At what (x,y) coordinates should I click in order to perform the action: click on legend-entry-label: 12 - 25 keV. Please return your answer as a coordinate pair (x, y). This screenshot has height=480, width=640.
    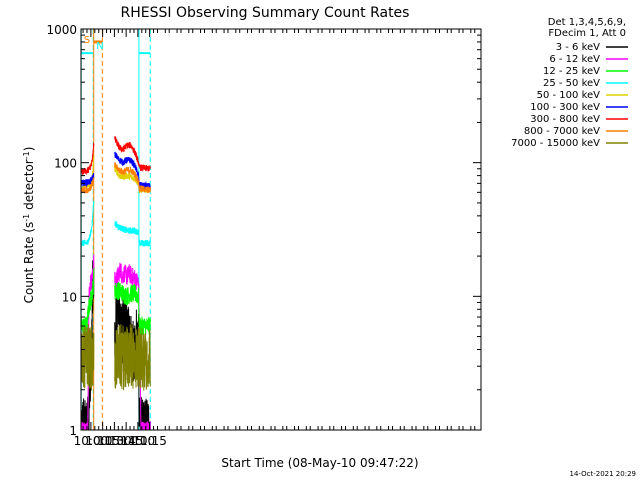
    Looking at the image, I should click on (571, 71).